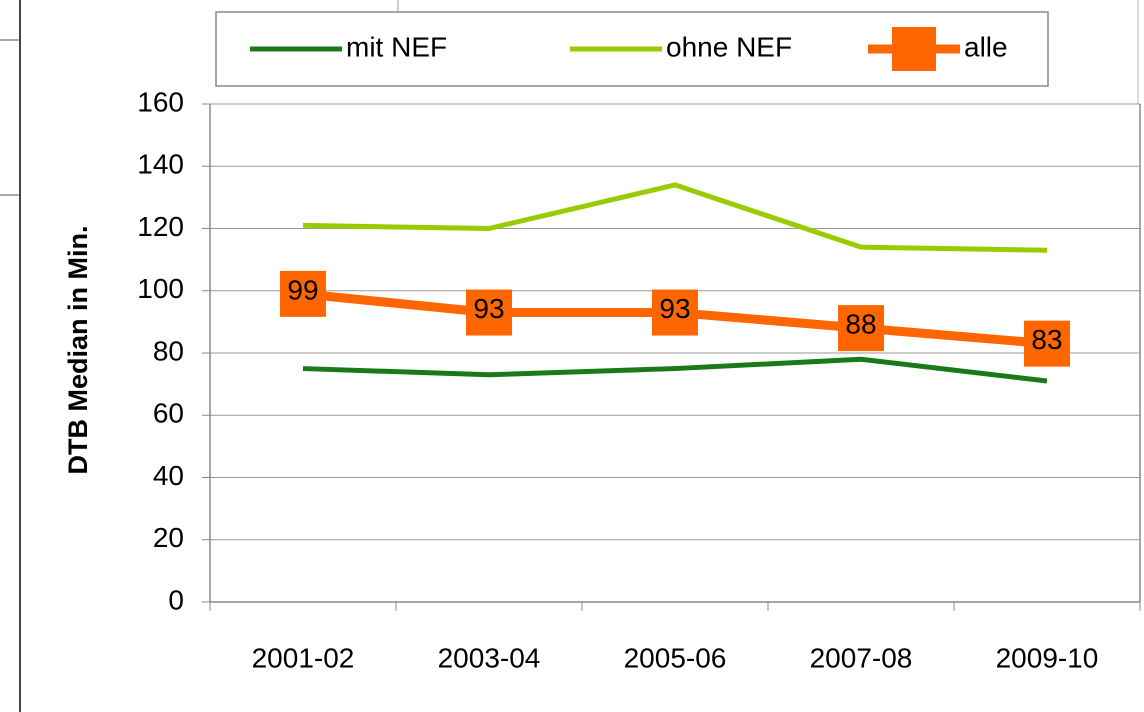 This screenshot has height=712, width=1144. Describe the element at coordinates (914, 49) in the screenshot. I see `legend-marker` at that location.